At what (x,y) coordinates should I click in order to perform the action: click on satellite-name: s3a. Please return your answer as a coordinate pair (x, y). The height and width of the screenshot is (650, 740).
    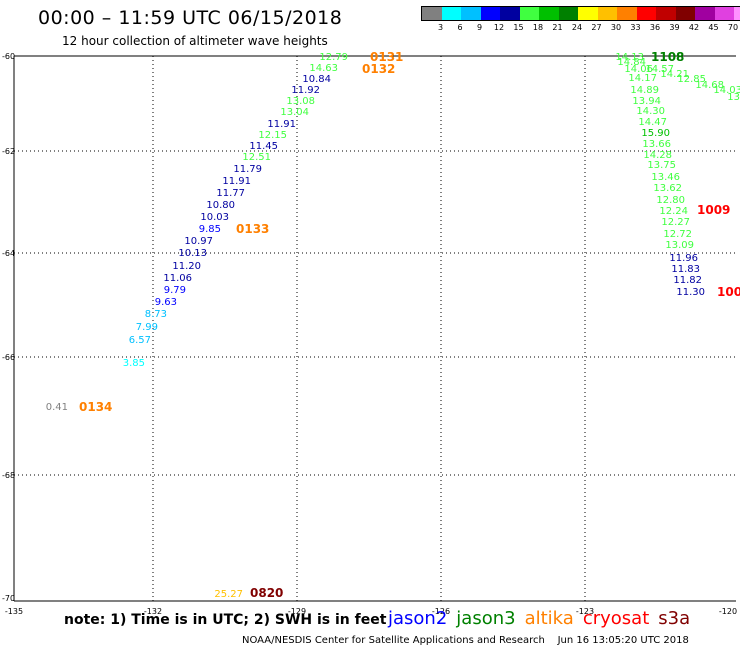
    Looking at the image, I should click on (674, 618).